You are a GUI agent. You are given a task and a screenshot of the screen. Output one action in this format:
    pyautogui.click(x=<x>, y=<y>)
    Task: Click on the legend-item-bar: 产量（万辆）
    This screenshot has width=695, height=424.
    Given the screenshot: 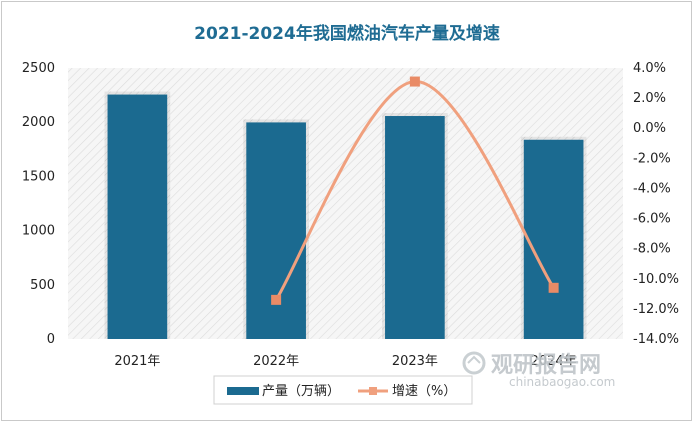 What is the action you would take?
    pyautogui.click(x=283, y=391)
    